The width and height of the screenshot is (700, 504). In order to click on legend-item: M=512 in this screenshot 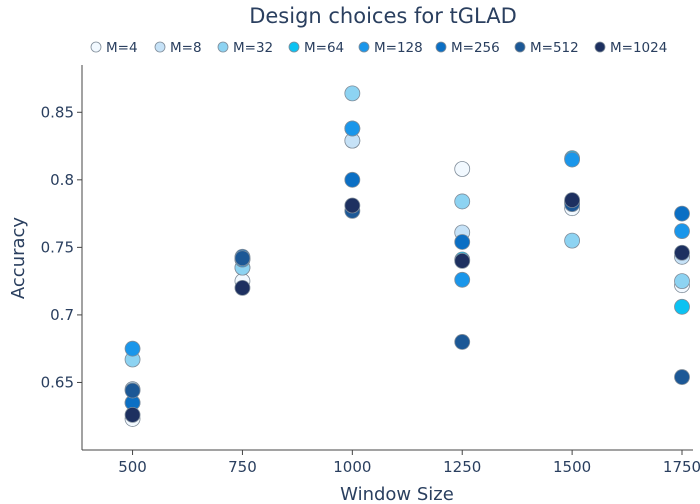, I will do `click(546, 48)`.